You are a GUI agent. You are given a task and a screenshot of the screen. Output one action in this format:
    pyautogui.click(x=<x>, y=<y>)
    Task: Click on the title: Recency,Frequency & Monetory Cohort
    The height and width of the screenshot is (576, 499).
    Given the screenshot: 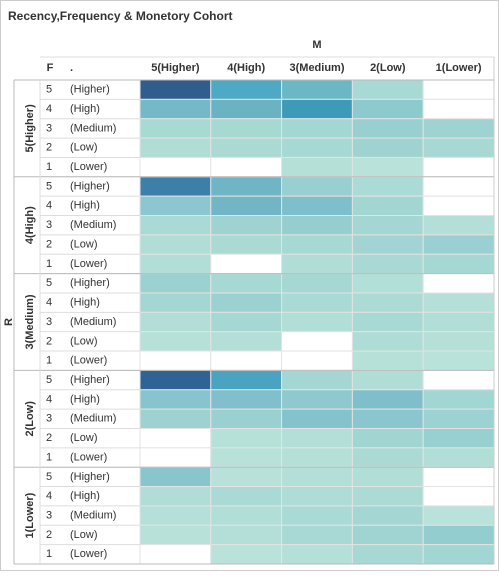 What is the action you would take?
    pyautogui.click(x=120, y=16)
    